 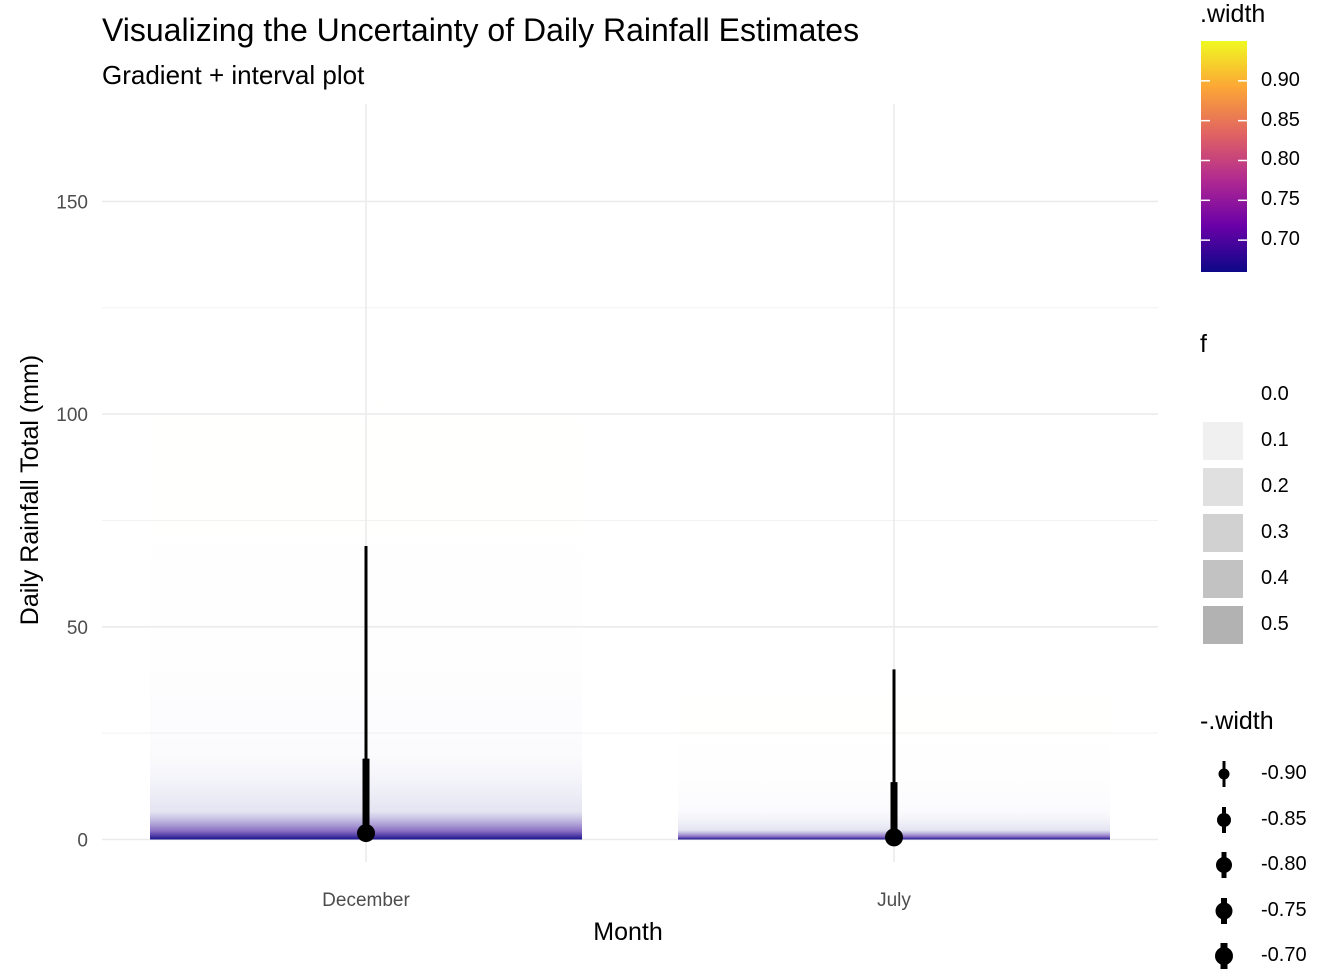 What do you see at coordinates (1203, 344) in the screenshot?
I see `legend-f-title: f` at bounding box center [1203, 344].